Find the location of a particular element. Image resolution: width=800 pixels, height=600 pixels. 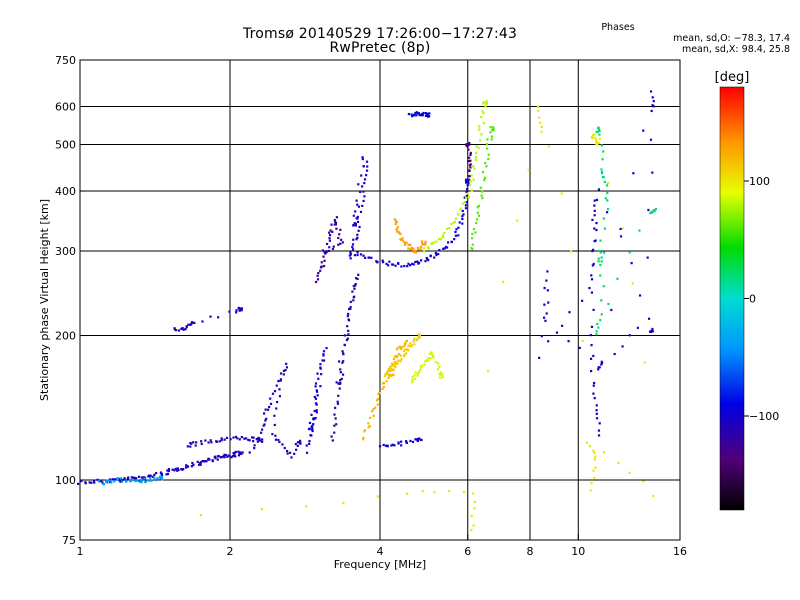

x-tick-label: 2 is located at coordinates (230, 551).